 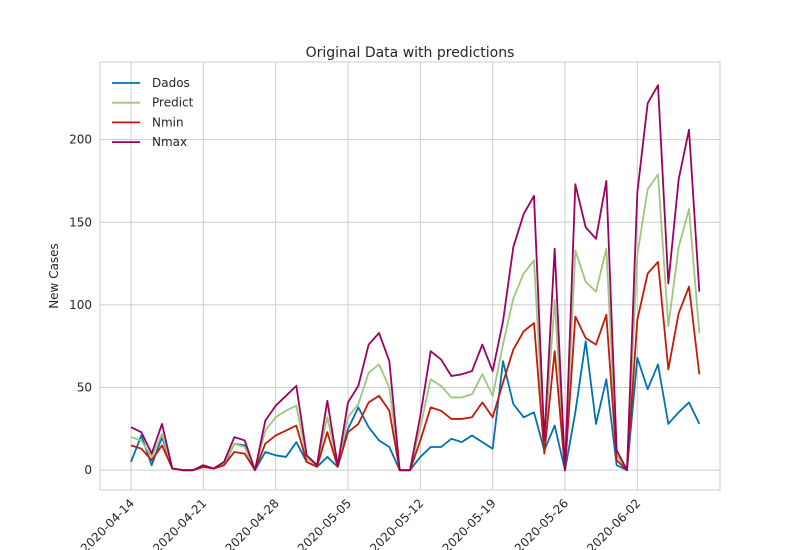 I want to click on legend-label: Nmax, so click(x=169, y=142).